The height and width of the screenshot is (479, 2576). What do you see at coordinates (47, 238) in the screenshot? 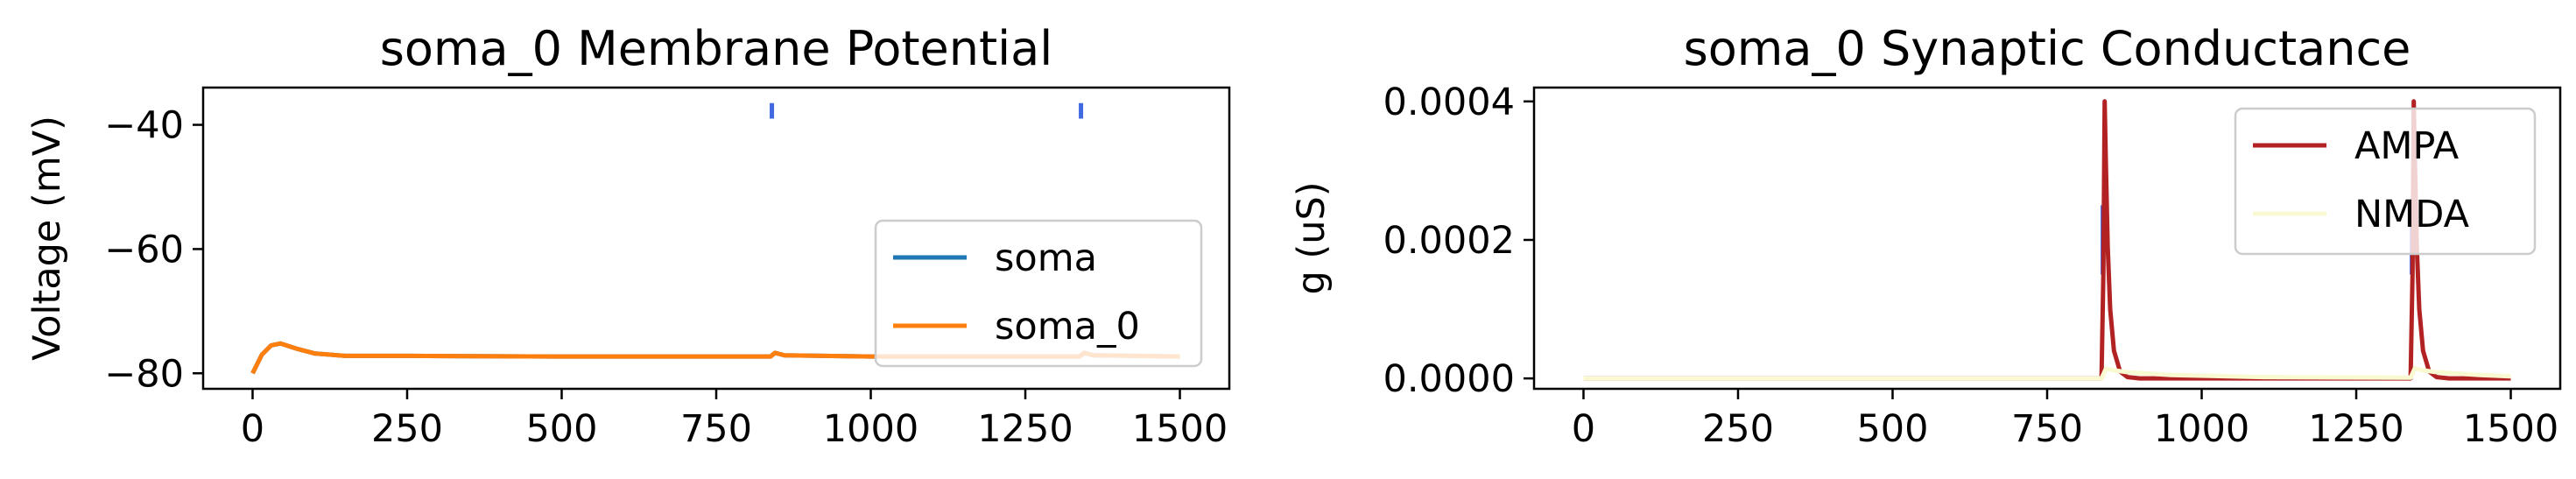
I see `y-axis-label: Voltage (mV)` at bounding box center [47, 238].